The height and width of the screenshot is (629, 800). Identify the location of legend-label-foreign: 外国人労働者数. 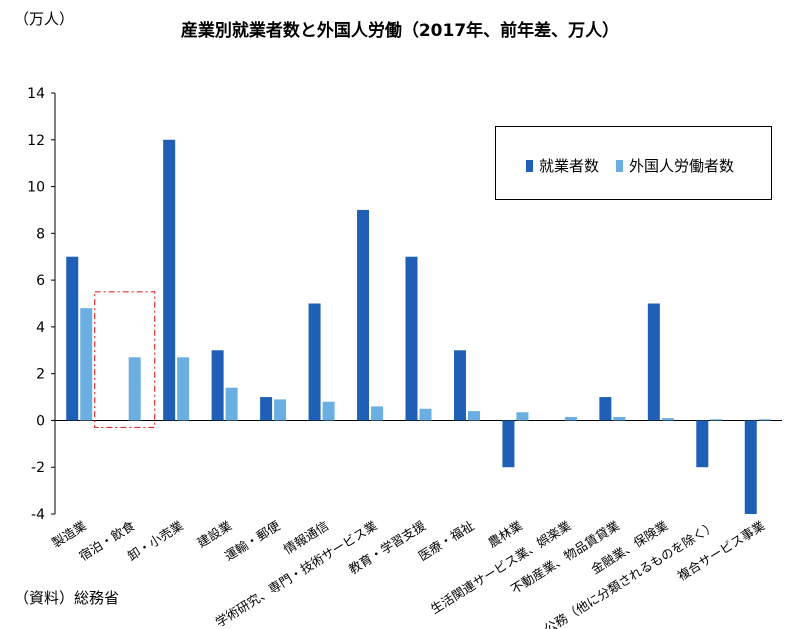
(682, 166).